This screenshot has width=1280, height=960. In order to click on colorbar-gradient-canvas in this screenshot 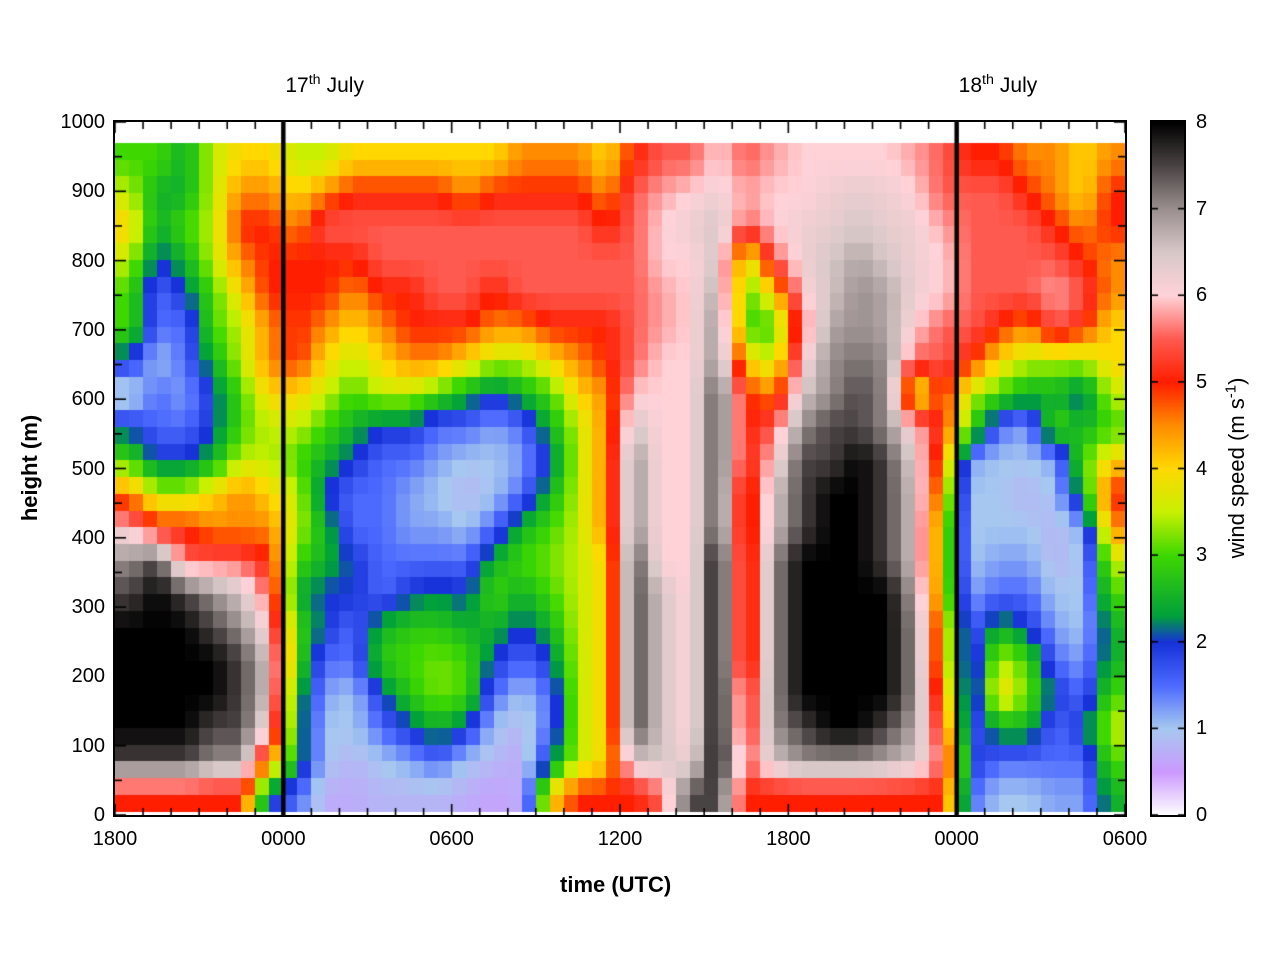, I will do `click(1168, 468)`.